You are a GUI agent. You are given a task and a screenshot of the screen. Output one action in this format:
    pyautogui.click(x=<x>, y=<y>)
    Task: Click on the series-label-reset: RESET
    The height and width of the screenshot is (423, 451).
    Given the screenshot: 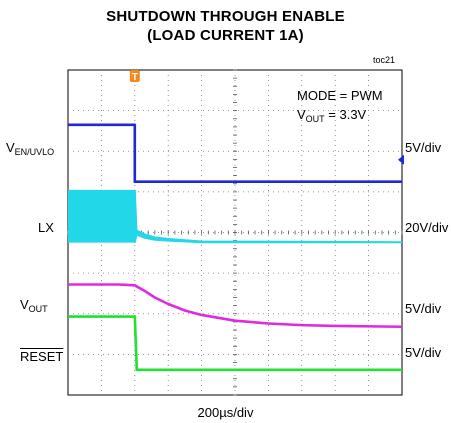 What is the action you would take?
    pyautogui.click(x=42, y=356)
    